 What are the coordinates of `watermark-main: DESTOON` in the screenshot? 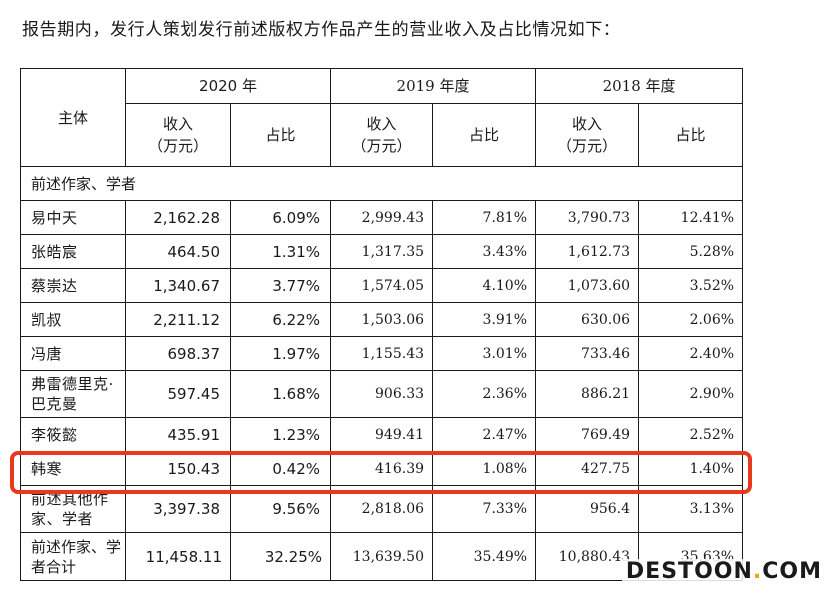 It's located at (689, 571).